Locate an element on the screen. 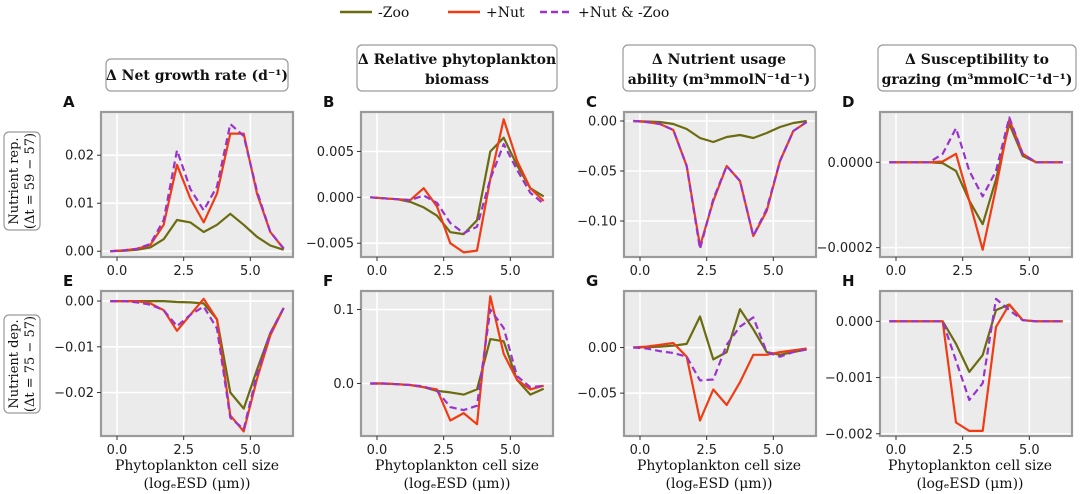 This screenshot has height=494, width=1084. panel-E: 0.00 −0.01 −0.02 0.0 2.5 5.0 E is located at coordinates (174, 365).